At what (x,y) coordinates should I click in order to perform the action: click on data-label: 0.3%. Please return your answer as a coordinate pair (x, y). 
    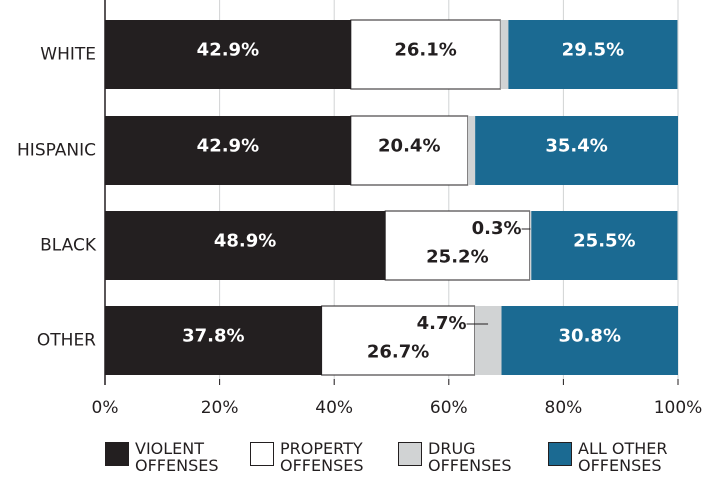
    Looking at the image, I should click on (497, 228).